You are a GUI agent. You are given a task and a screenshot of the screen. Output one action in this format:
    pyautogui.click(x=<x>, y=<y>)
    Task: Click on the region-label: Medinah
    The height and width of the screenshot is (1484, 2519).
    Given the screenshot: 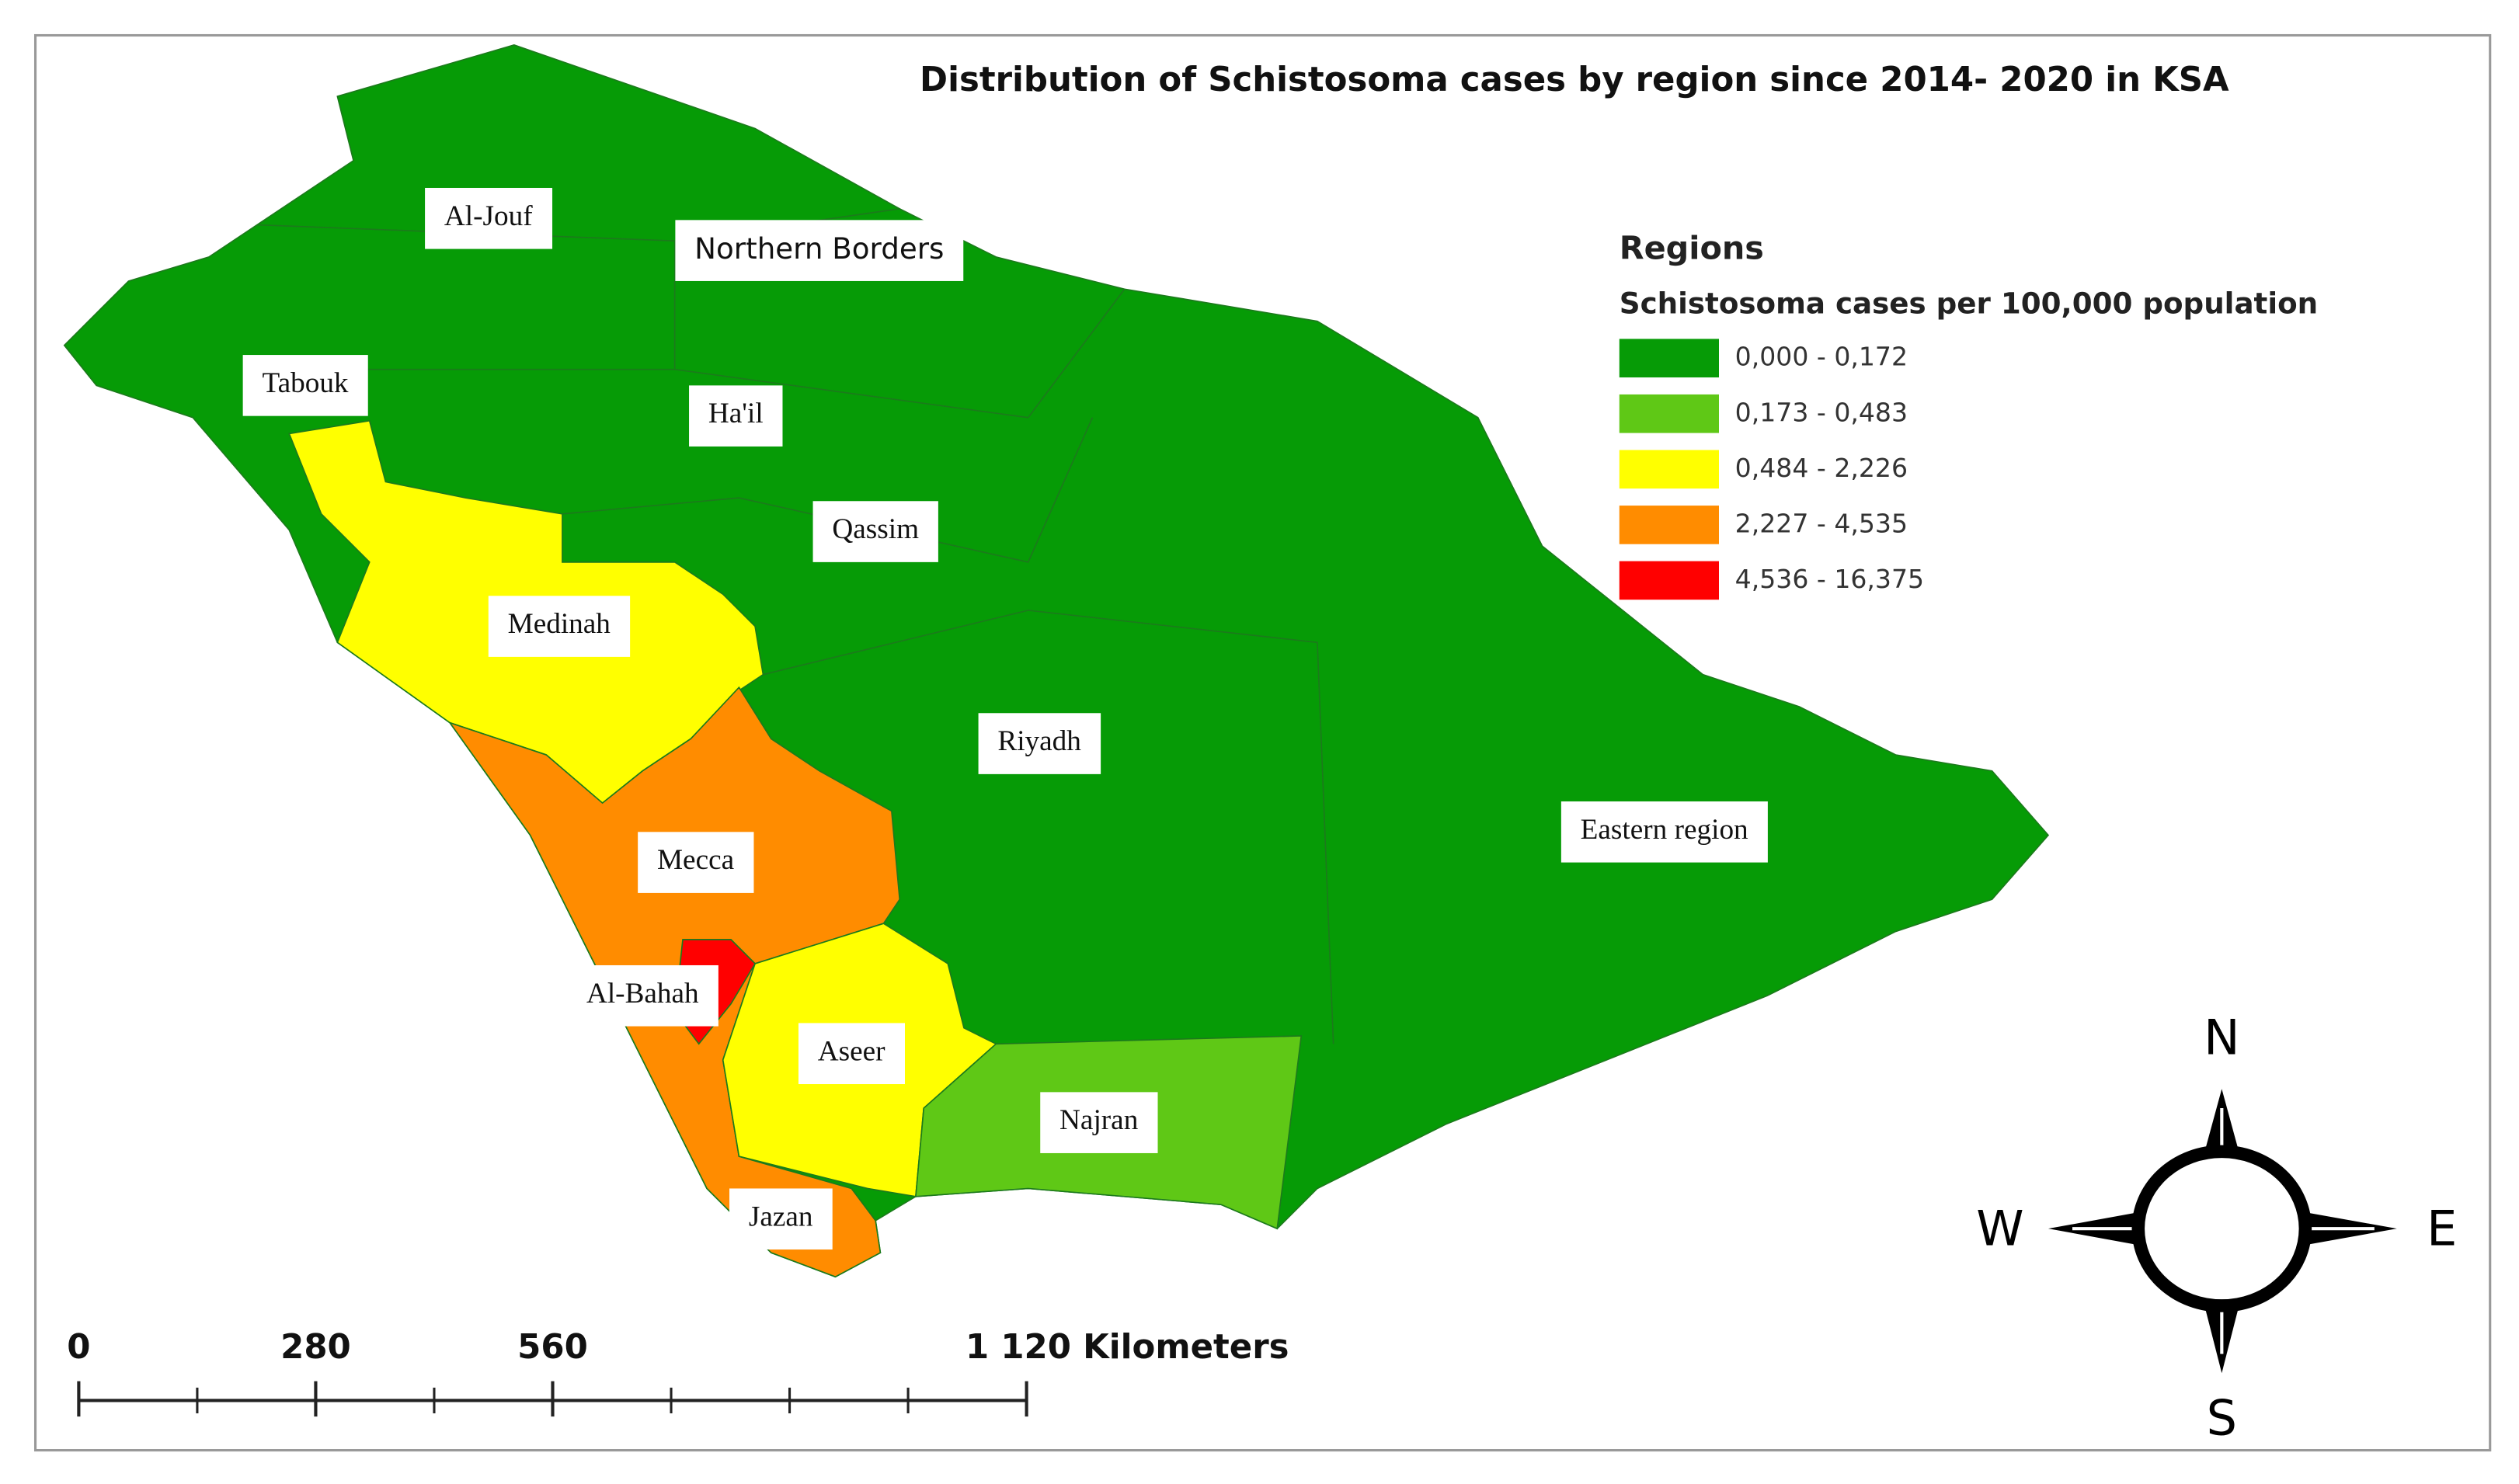 What is the action you would take?
    pyautogui.click(x=559, y=626)
    